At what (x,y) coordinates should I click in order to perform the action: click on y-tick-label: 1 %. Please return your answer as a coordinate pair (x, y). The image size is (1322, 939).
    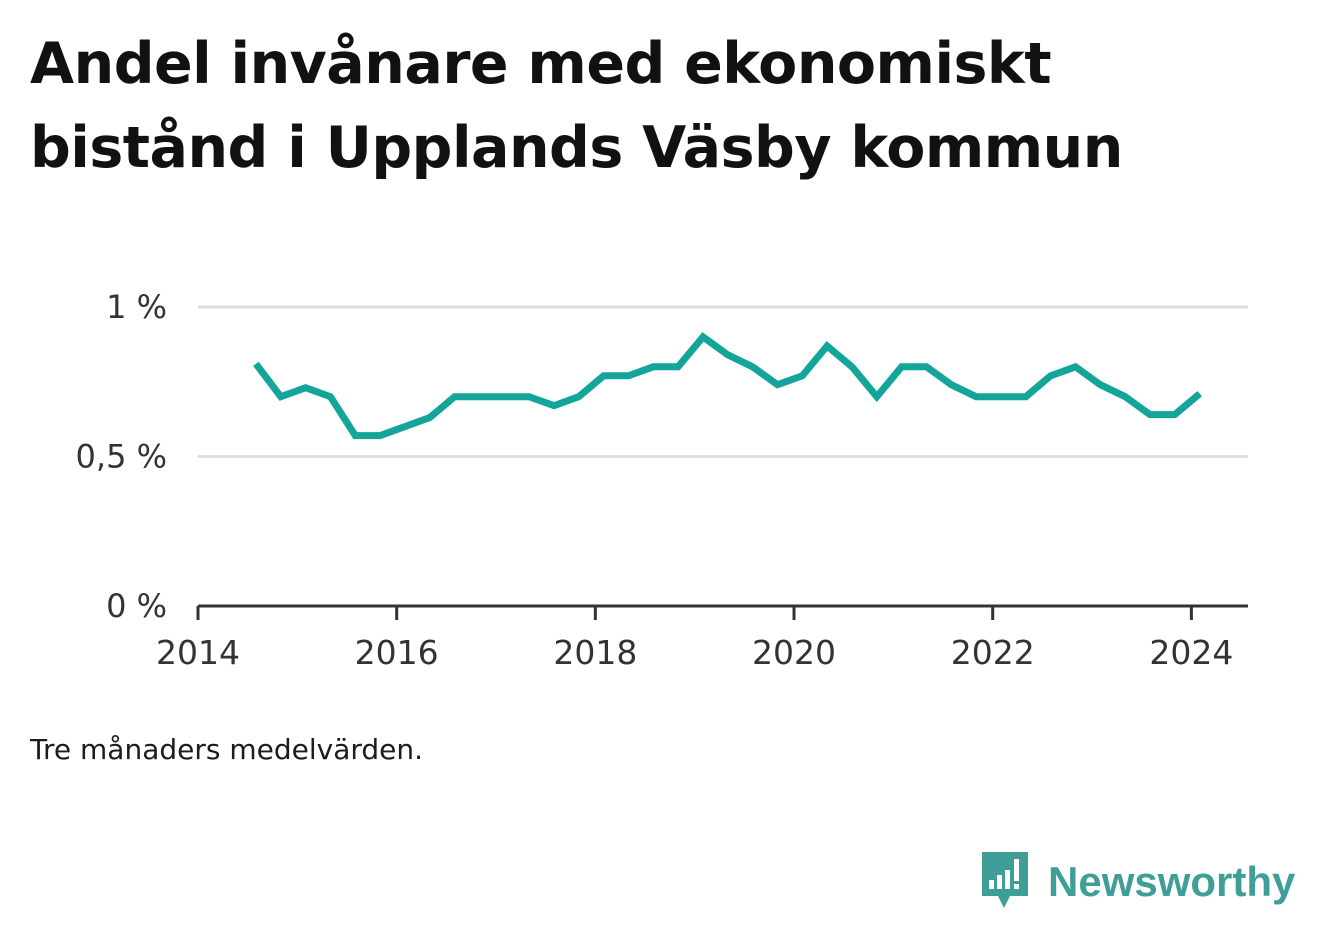
    Looking at the image, I should click on (136, 307).